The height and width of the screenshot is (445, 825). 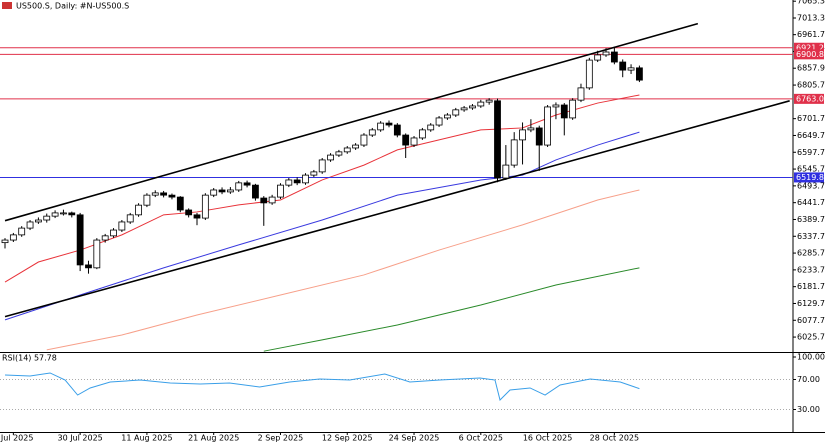 What do you see at coordinates (16, 438) in the screenshot?
I see `x-tick-label: 8 Jul 2025` at bounding box center [16, 438].